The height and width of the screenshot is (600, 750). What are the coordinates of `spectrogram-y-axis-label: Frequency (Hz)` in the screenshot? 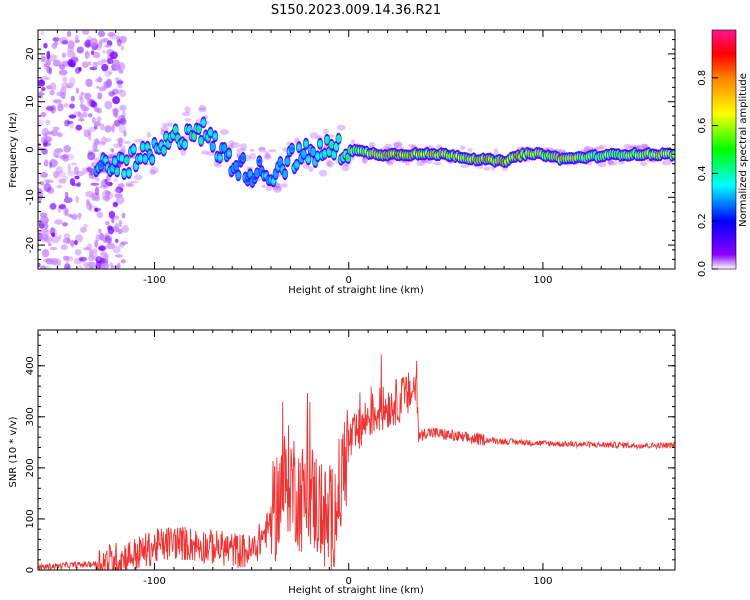 It's located at (13, 150).